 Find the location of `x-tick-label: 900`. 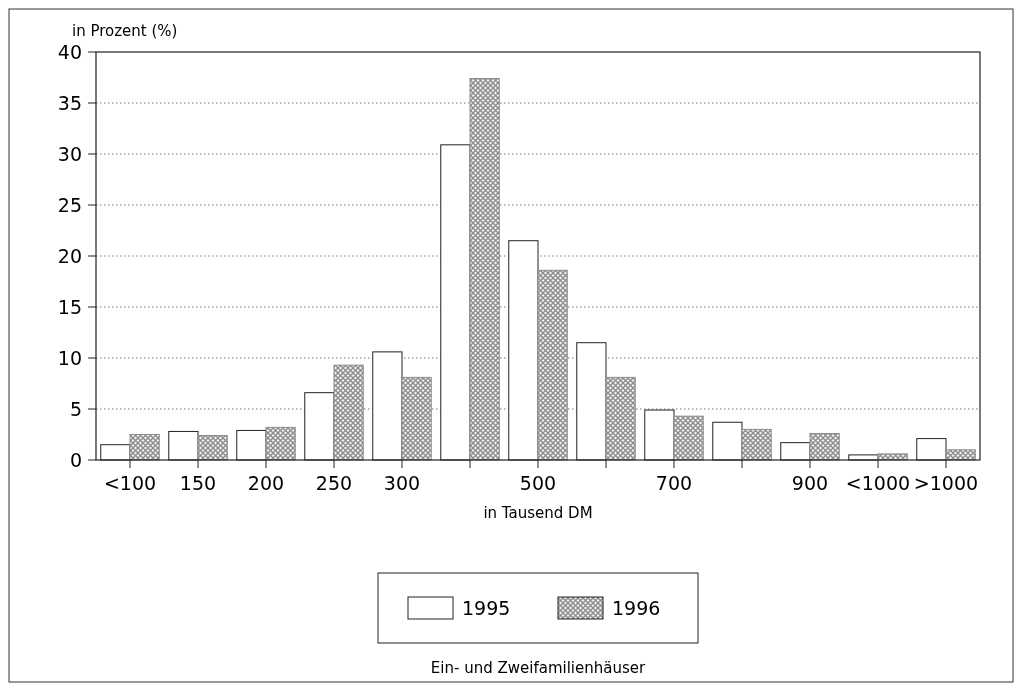

x-tick-label: 900 is located at coordinates (810, 483).